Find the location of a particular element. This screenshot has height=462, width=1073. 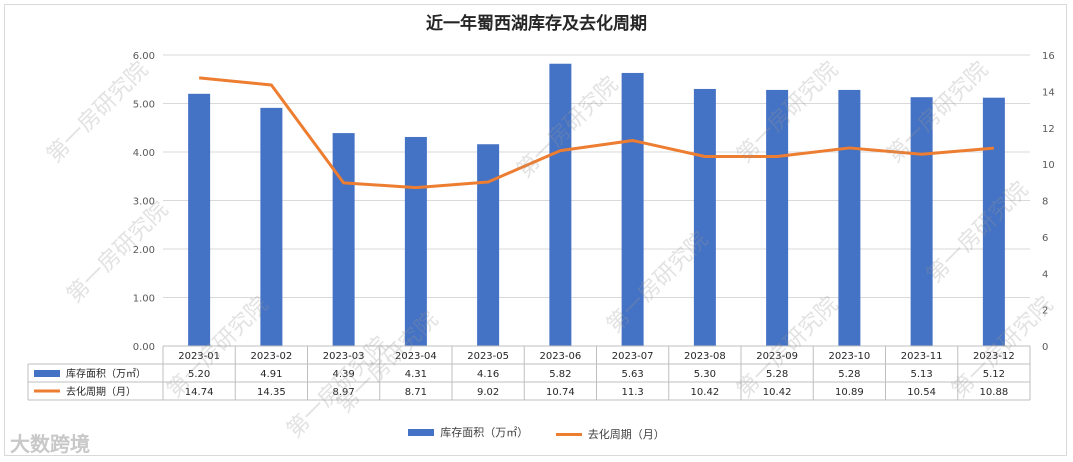

y-left-tick-label: 1.00 is located at coordinates (144, 299).